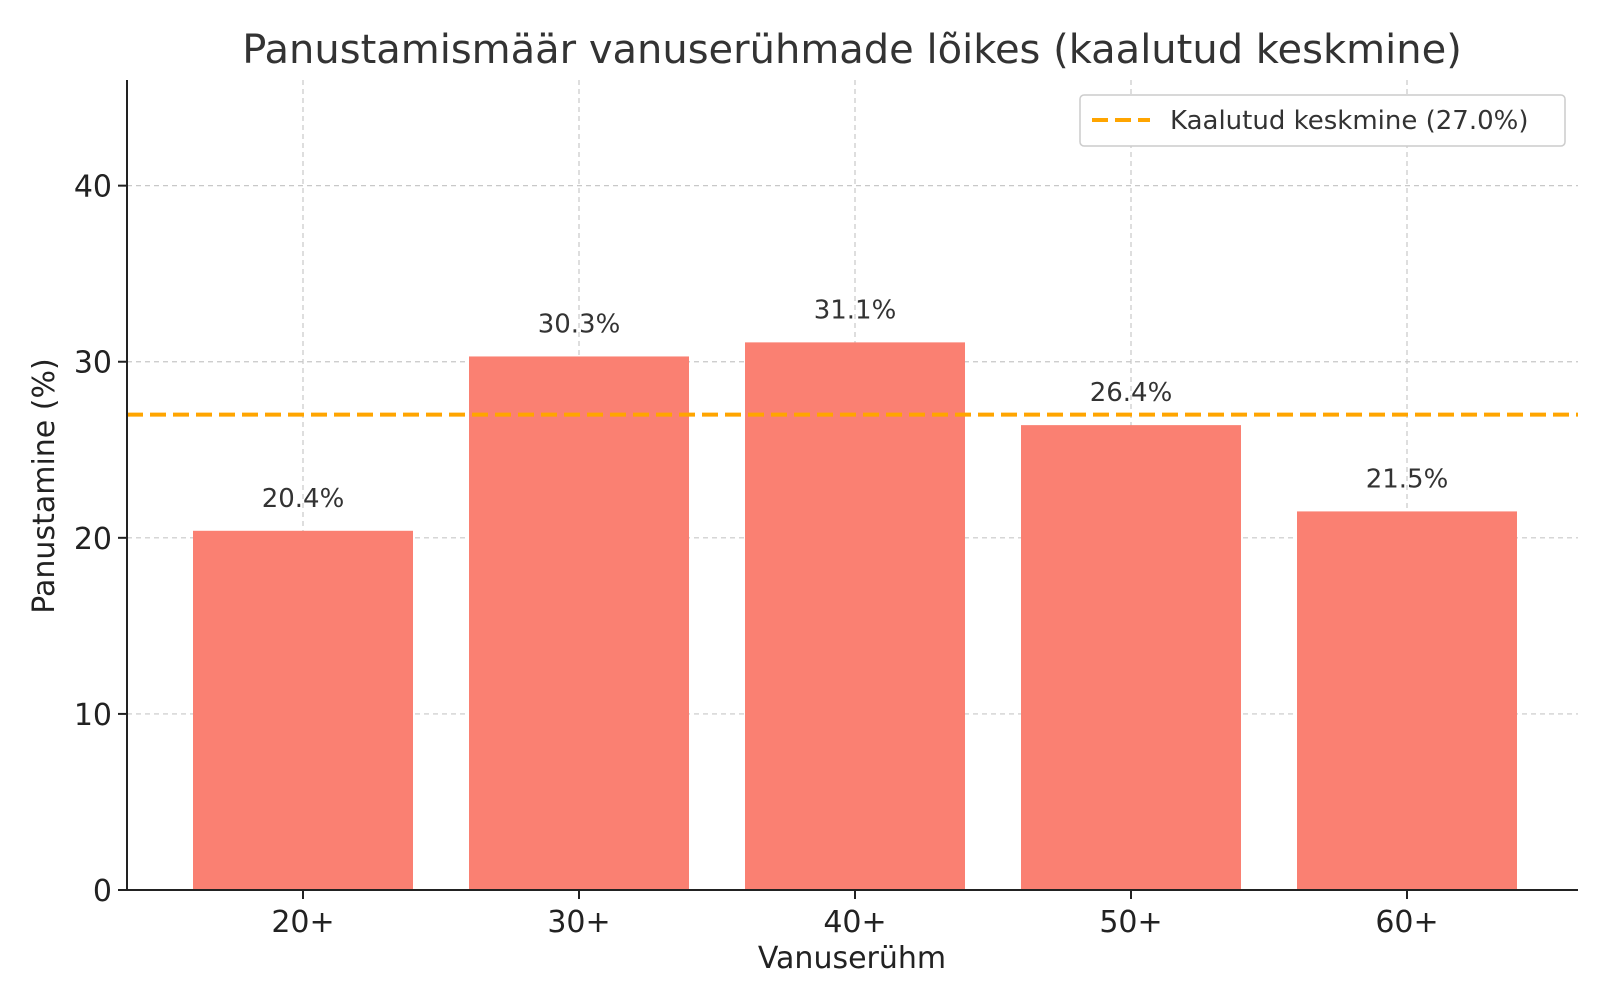  What do you see at coordinates (44, 485) in the screenshot?
I see `y-axis-title: Panustamine (%)` at bounding box center [44, 485].